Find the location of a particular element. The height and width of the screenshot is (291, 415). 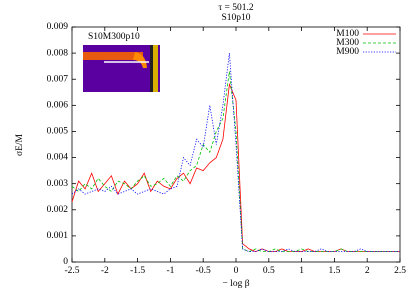

x-tick-label: -2.5 is located at coordinates (71, 271).